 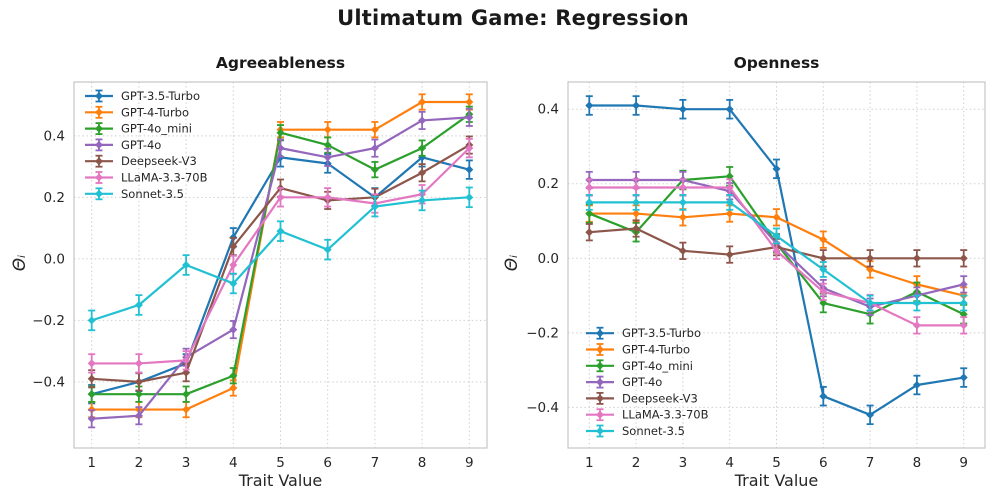 What do you see at coordinates (589, 463) in the screenshot?
I see `x-tick-label: 1` at bounding box center [589, 463].